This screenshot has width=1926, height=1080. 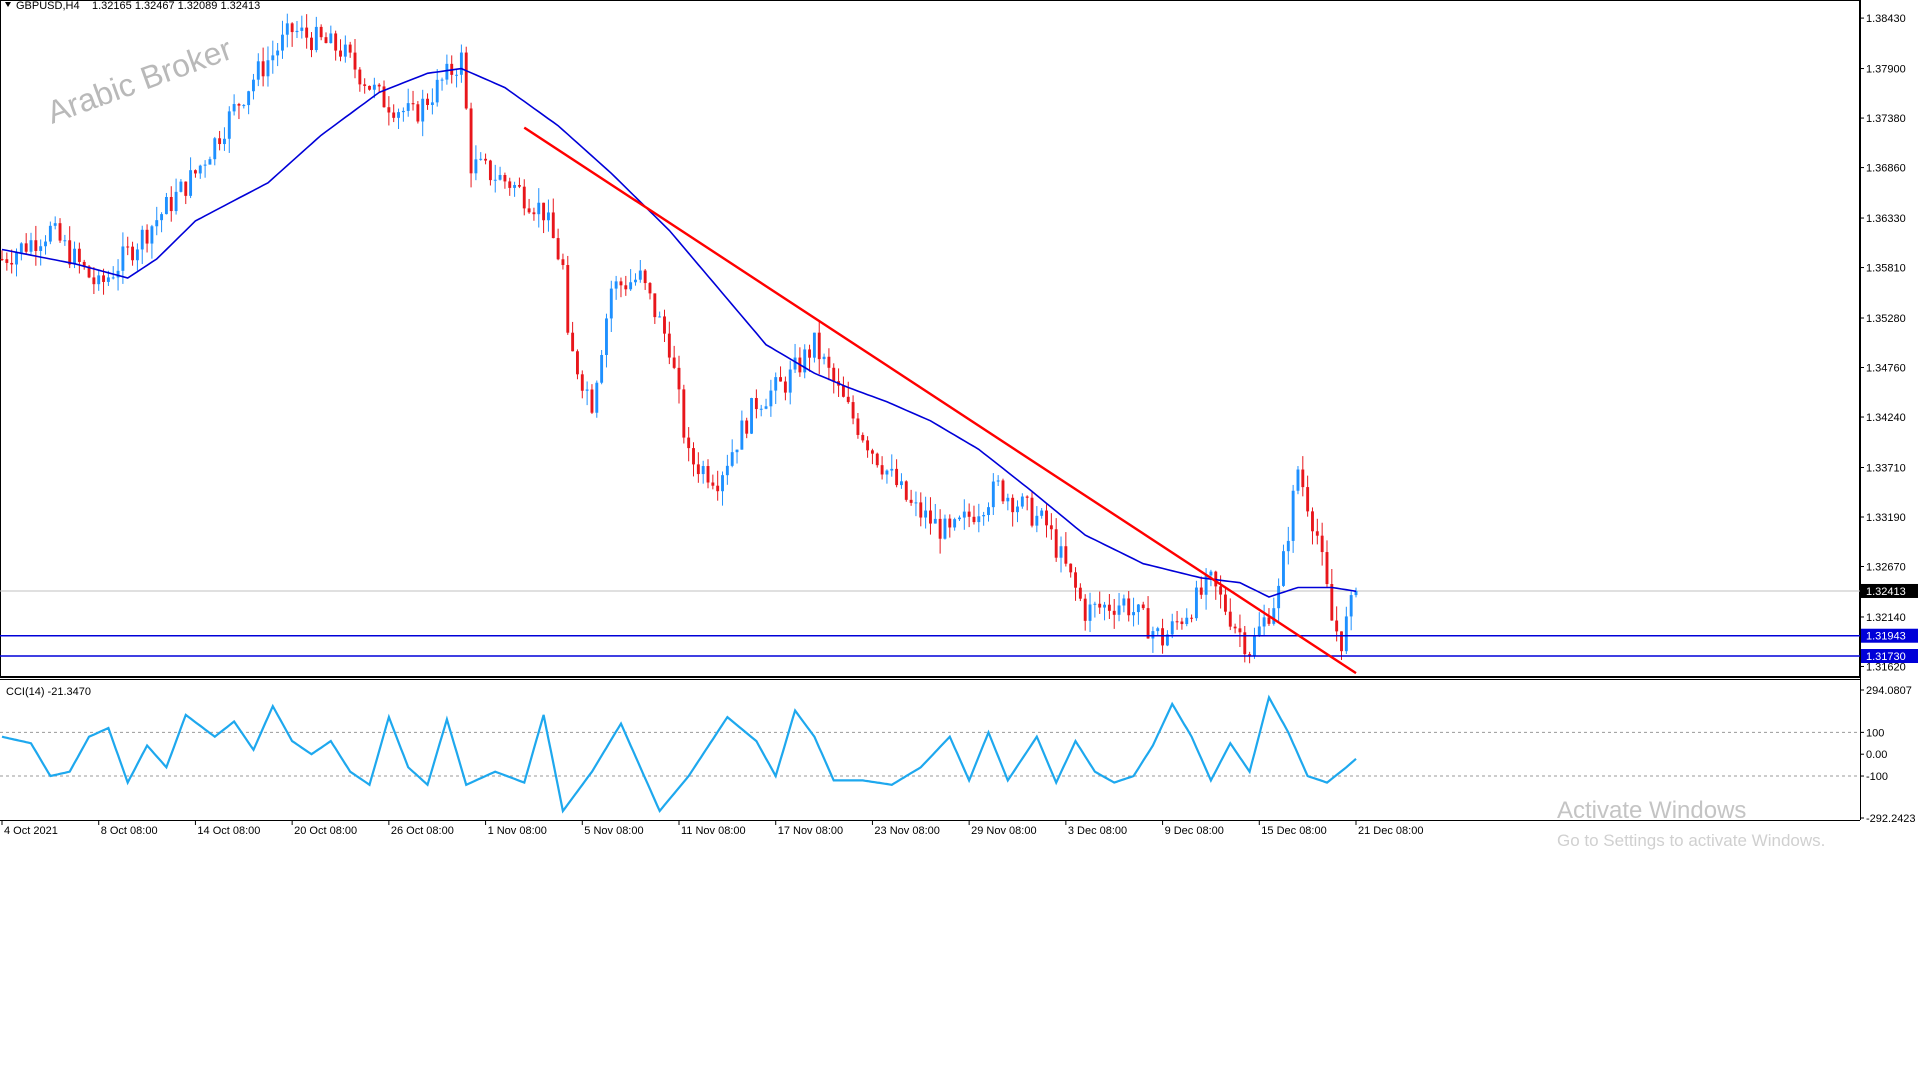 I want to click on time-tick-label: 21 Dec 08:00, so click(x=1390, y=831).